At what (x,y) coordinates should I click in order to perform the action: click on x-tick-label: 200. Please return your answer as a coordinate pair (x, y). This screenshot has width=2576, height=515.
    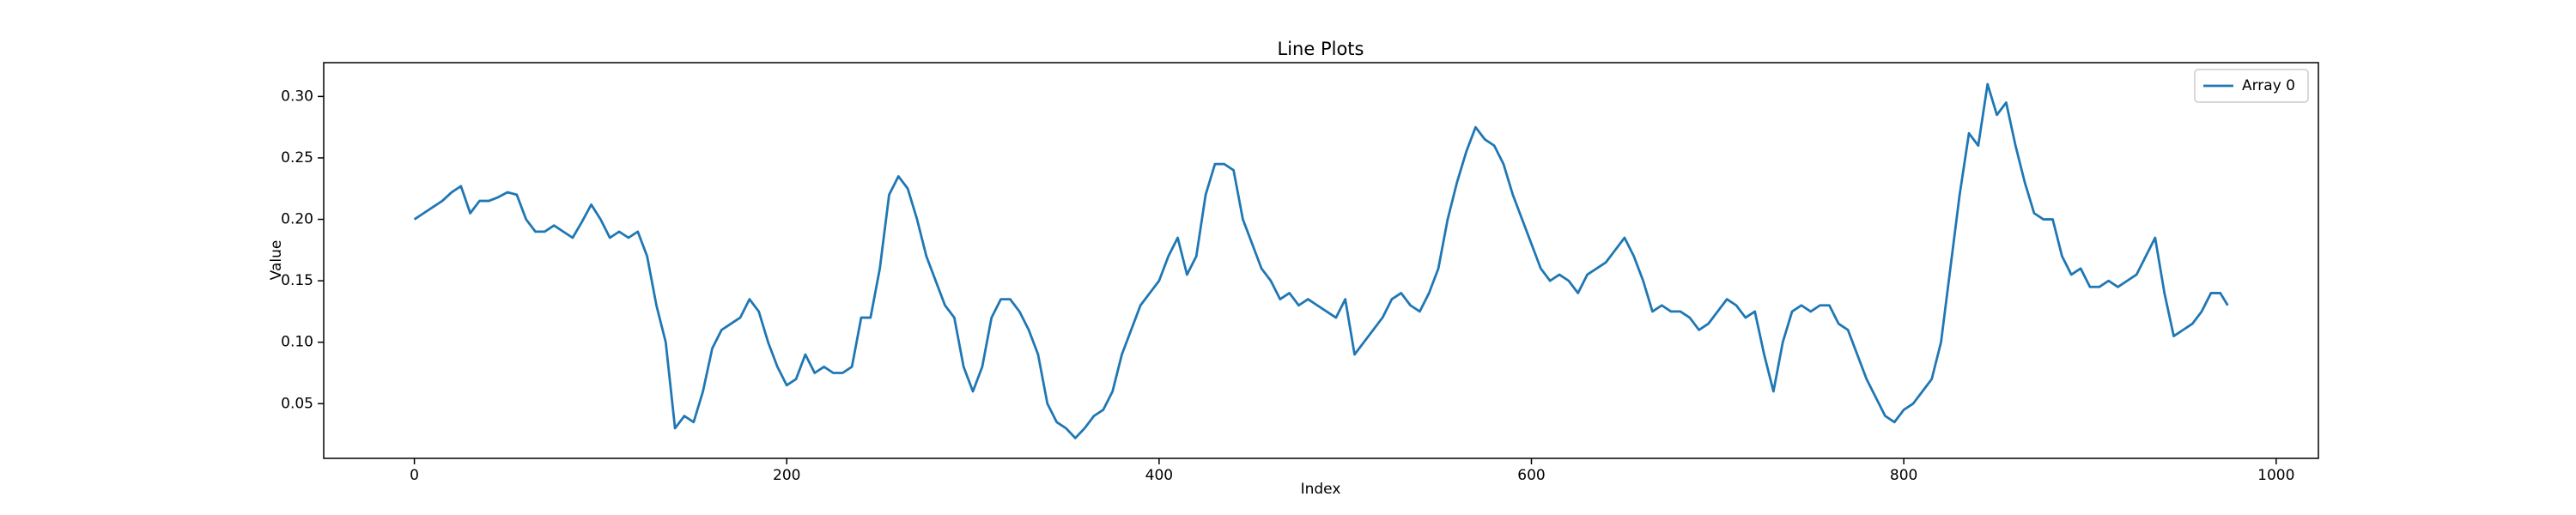
    Looking at the image, I should click on (786, 475).